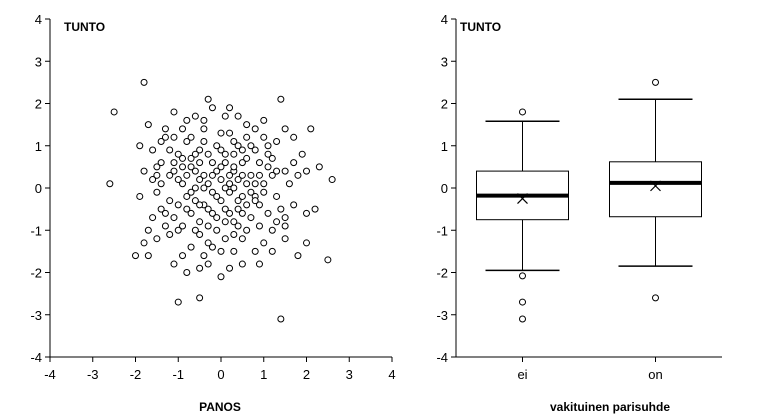 This screenshot has height=414, width=773. What do you see at coordinates (38, 188) in the screenshot?
I see `scatter-y-tick-label: 0` at bounding box center [38, 188].